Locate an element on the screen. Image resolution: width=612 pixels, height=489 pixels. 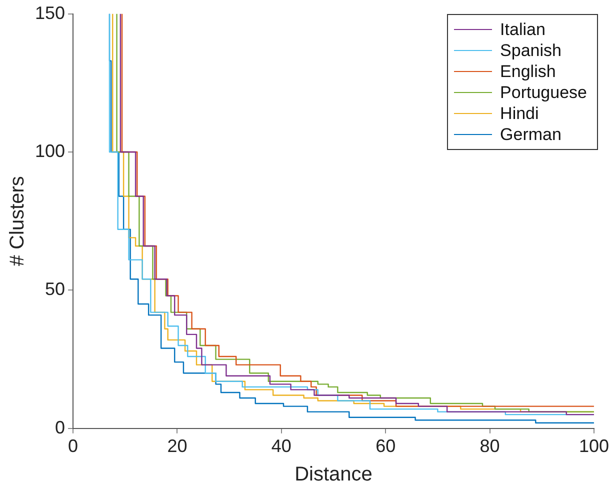
y-tick-label: 100 is located at coordinates (50, 150).